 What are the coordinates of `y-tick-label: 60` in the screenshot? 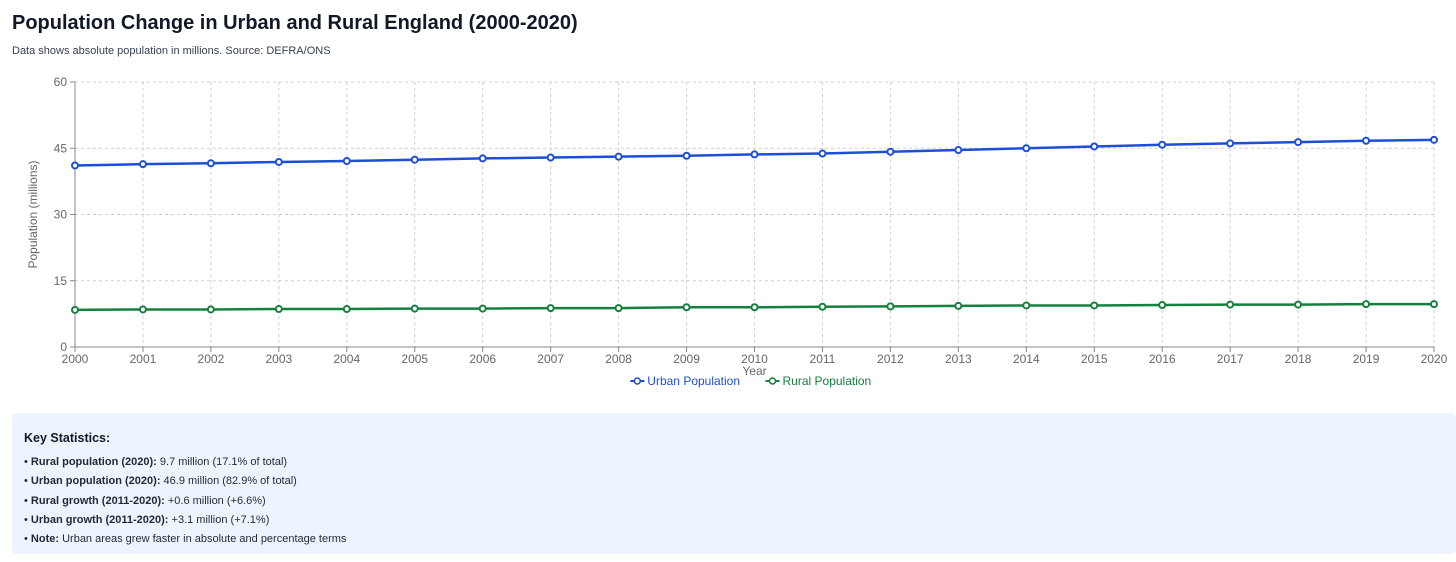 It's located at (61, 82).